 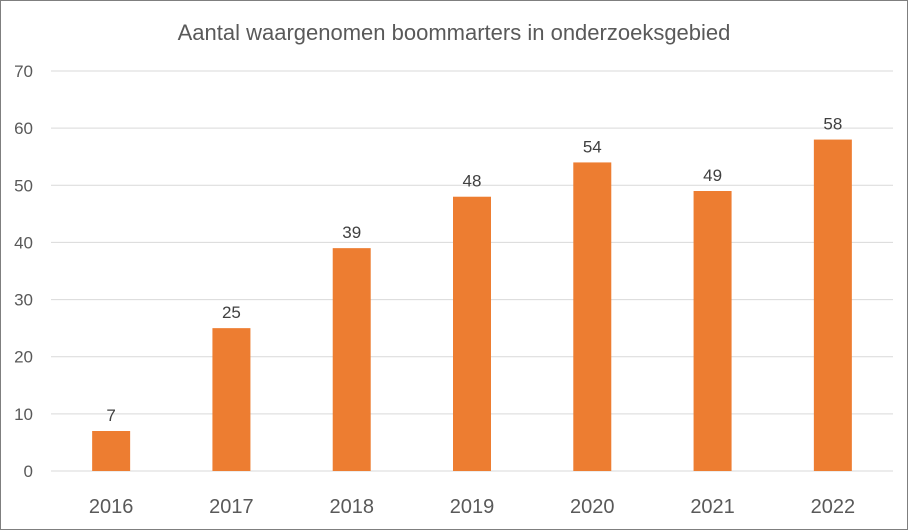 What do you see at coordinates (351, 507) in the screenshot?
I see `x-tick-label: 2018` at bounding box center [351, 507].